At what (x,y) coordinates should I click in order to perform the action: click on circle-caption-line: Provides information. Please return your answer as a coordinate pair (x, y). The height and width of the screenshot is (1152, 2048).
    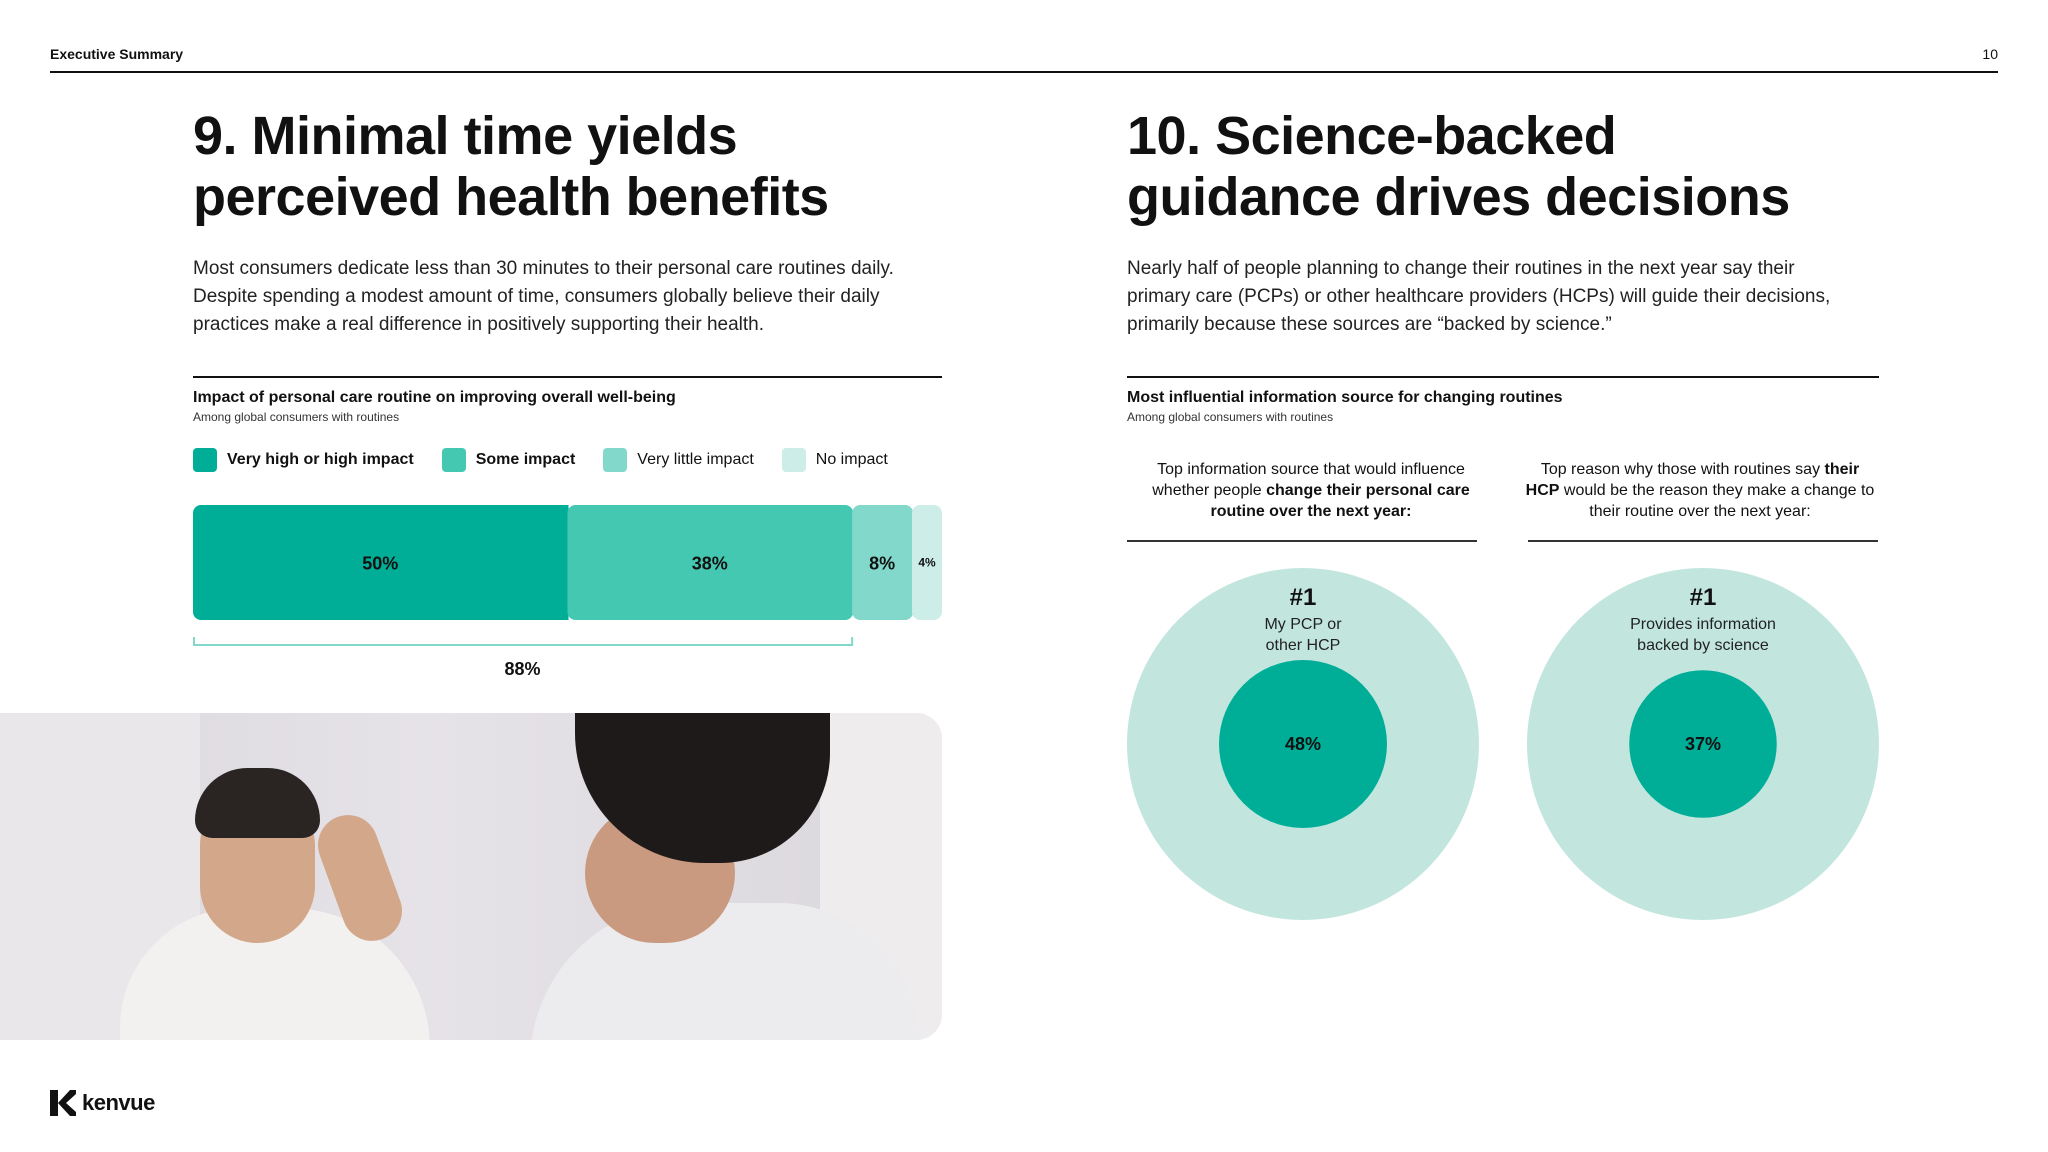
    Looking at the image, I should click on (1703, 624).